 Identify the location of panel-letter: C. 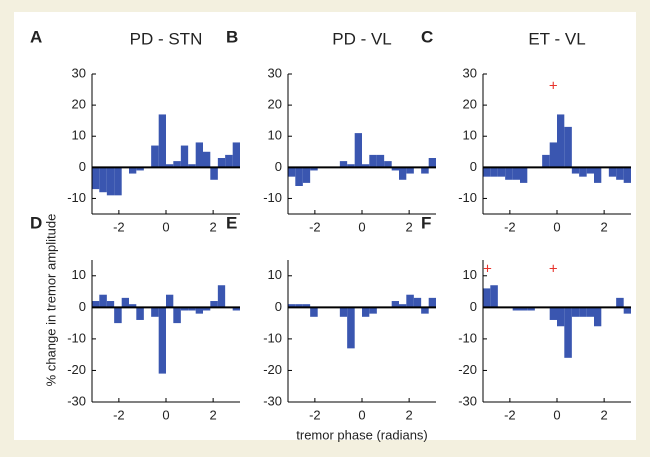
(427, 36).